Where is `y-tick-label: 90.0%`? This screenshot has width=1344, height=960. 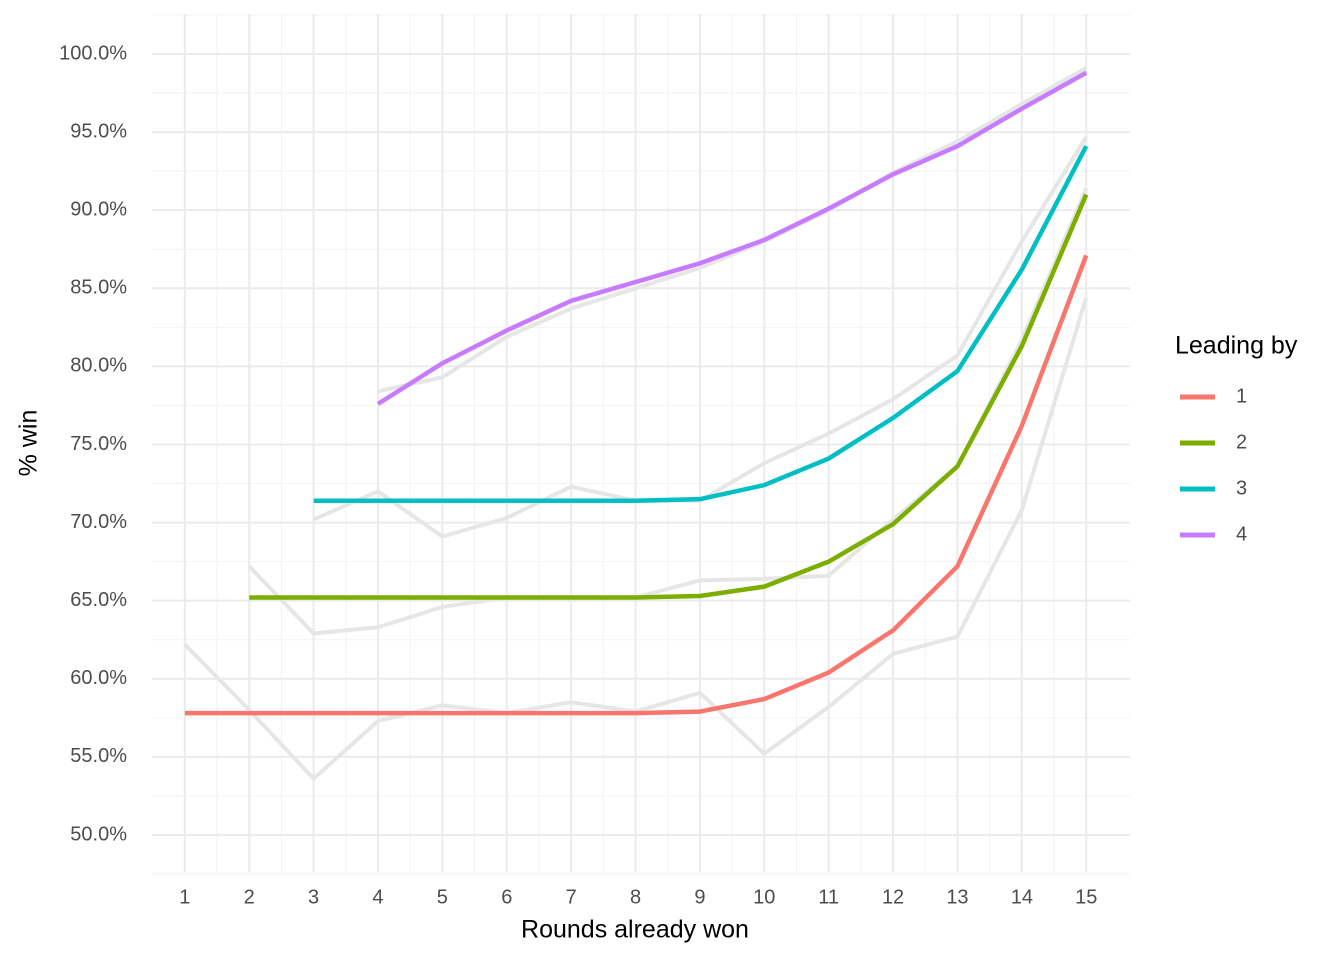
y-tick-label: 90.0% is located at coordinates (98, 209).